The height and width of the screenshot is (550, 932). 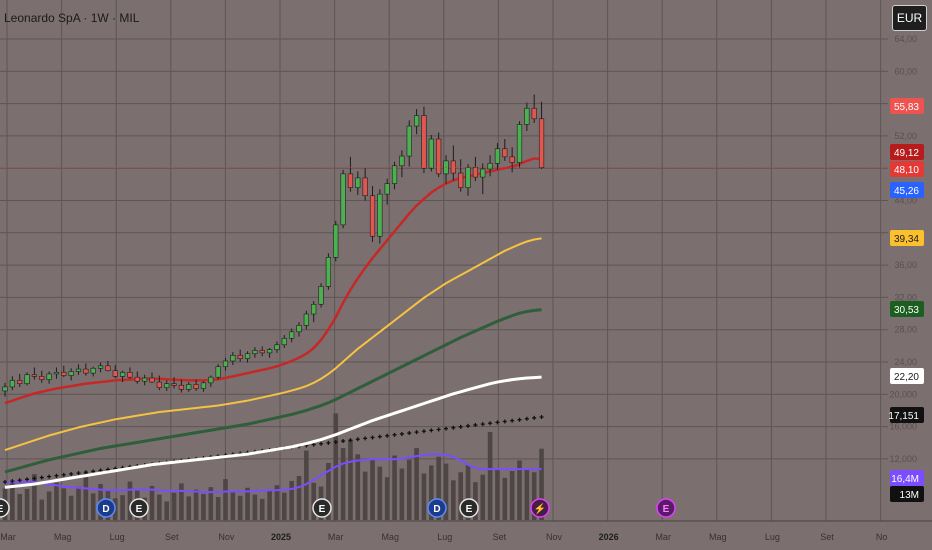 What do you see at coordinates (905, 265) in the screenshot?
I see `y-tick-label: 36,00` at bounding box center [905, 265].